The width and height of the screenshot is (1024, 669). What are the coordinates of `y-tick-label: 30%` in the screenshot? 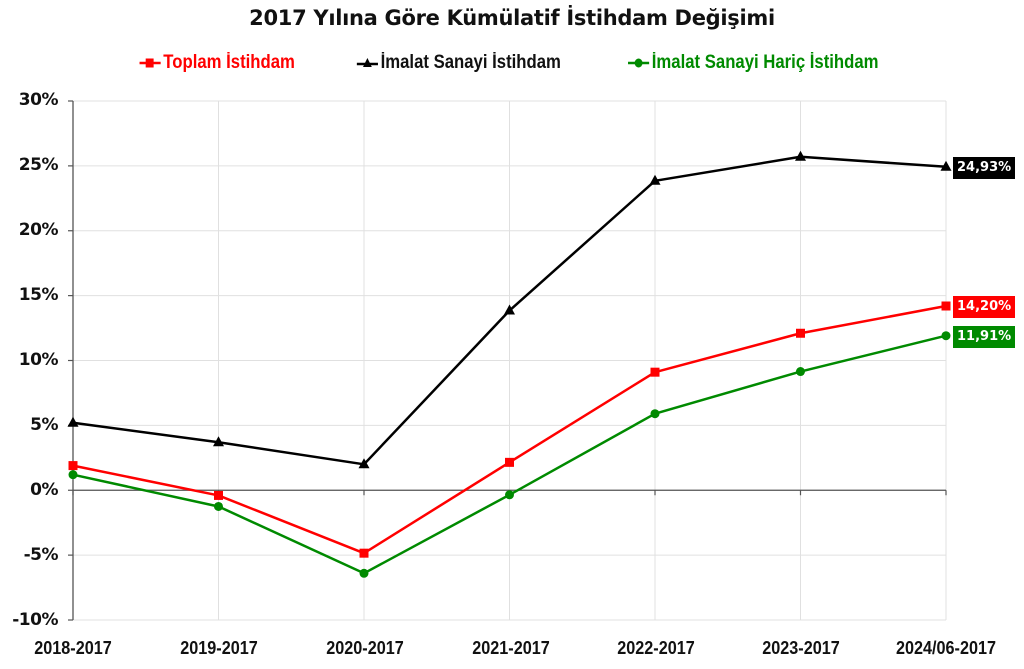 It's located at (38, 100).